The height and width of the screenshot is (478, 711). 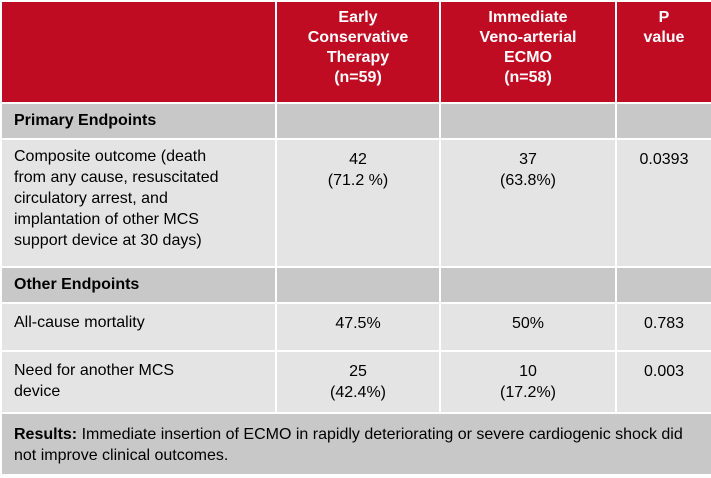 I want to click on cell-ecmo-composite: 37 (63.8%), so click(x=528, y=203).